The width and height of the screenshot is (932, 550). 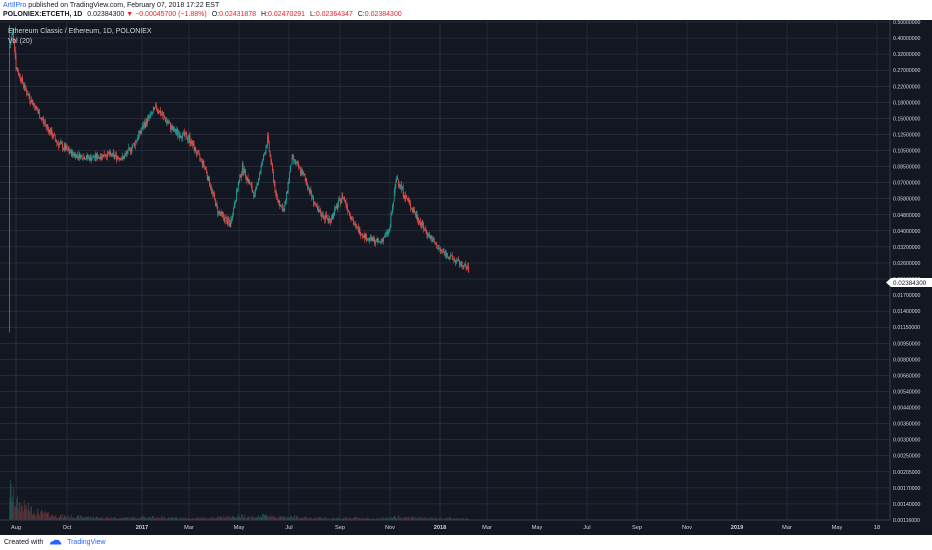 I want to click on price-tick-label: 0.22000000, so click(x=907, y=87).